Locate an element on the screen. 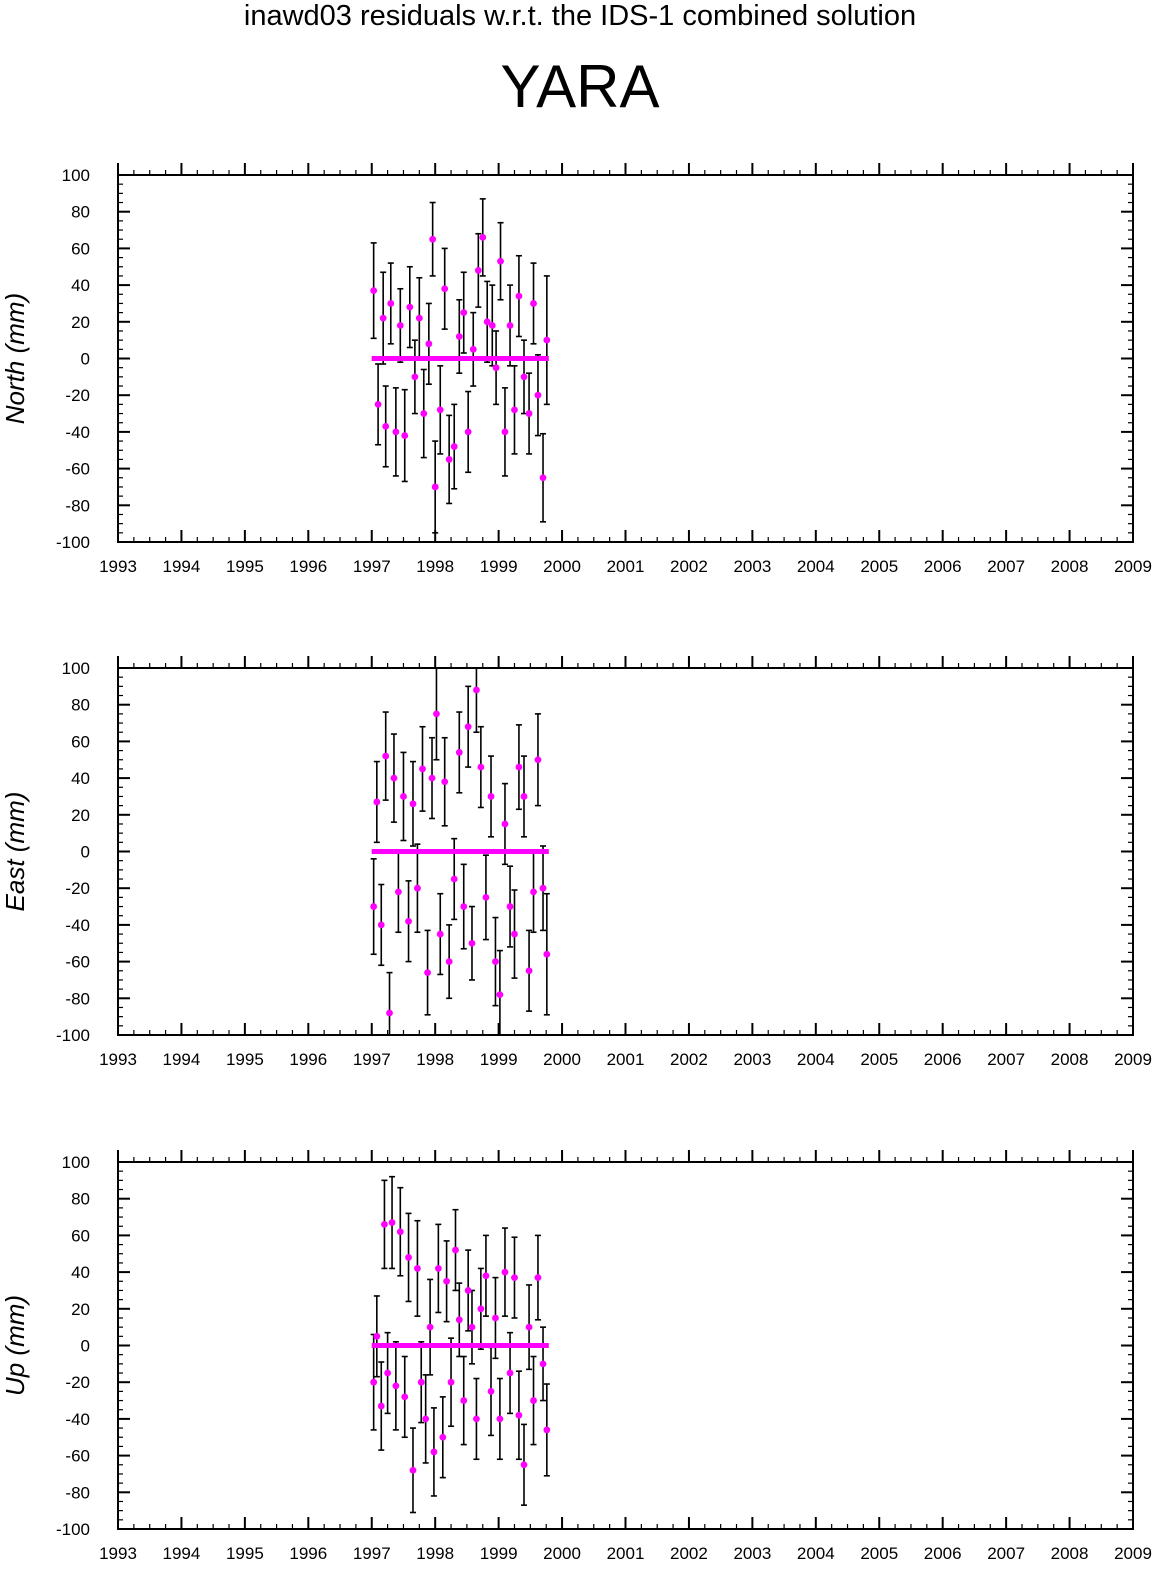 The width and height of the screenshot is (1160, 1575). north-y-tick-label: -40 is located at coordinates (77, 432).